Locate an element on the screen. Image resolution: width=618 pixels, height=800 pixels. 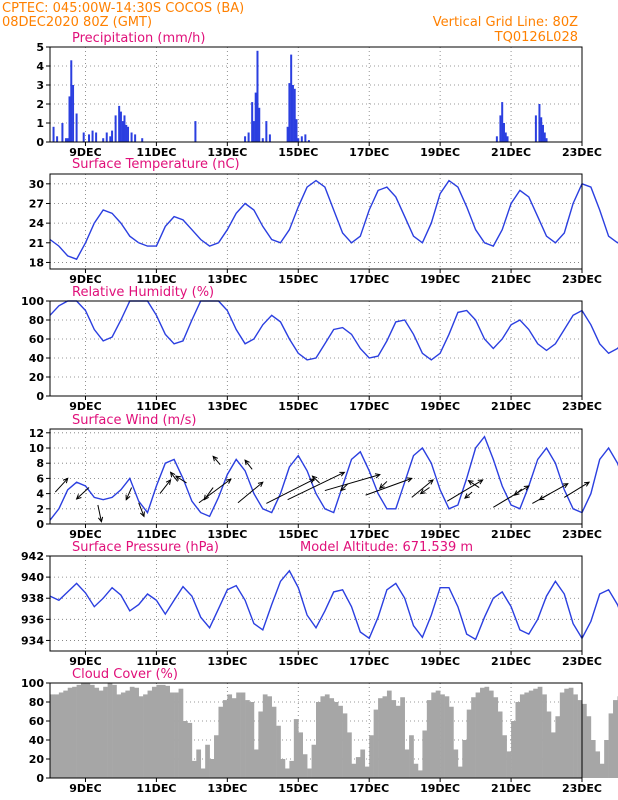
x-tick-label: 11DEC is located at coordinates (156, 788).